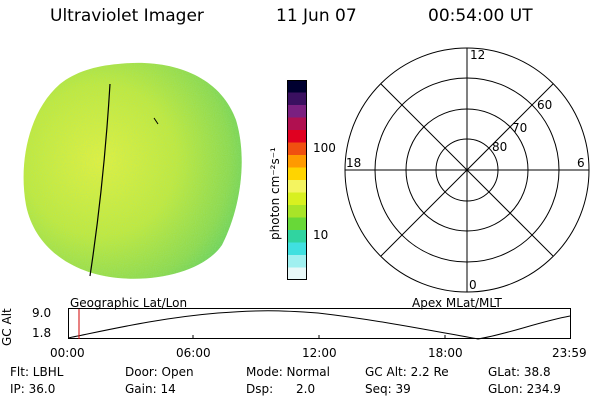  I want to click on colorbar-tick-100: 100, so click(324, 148).